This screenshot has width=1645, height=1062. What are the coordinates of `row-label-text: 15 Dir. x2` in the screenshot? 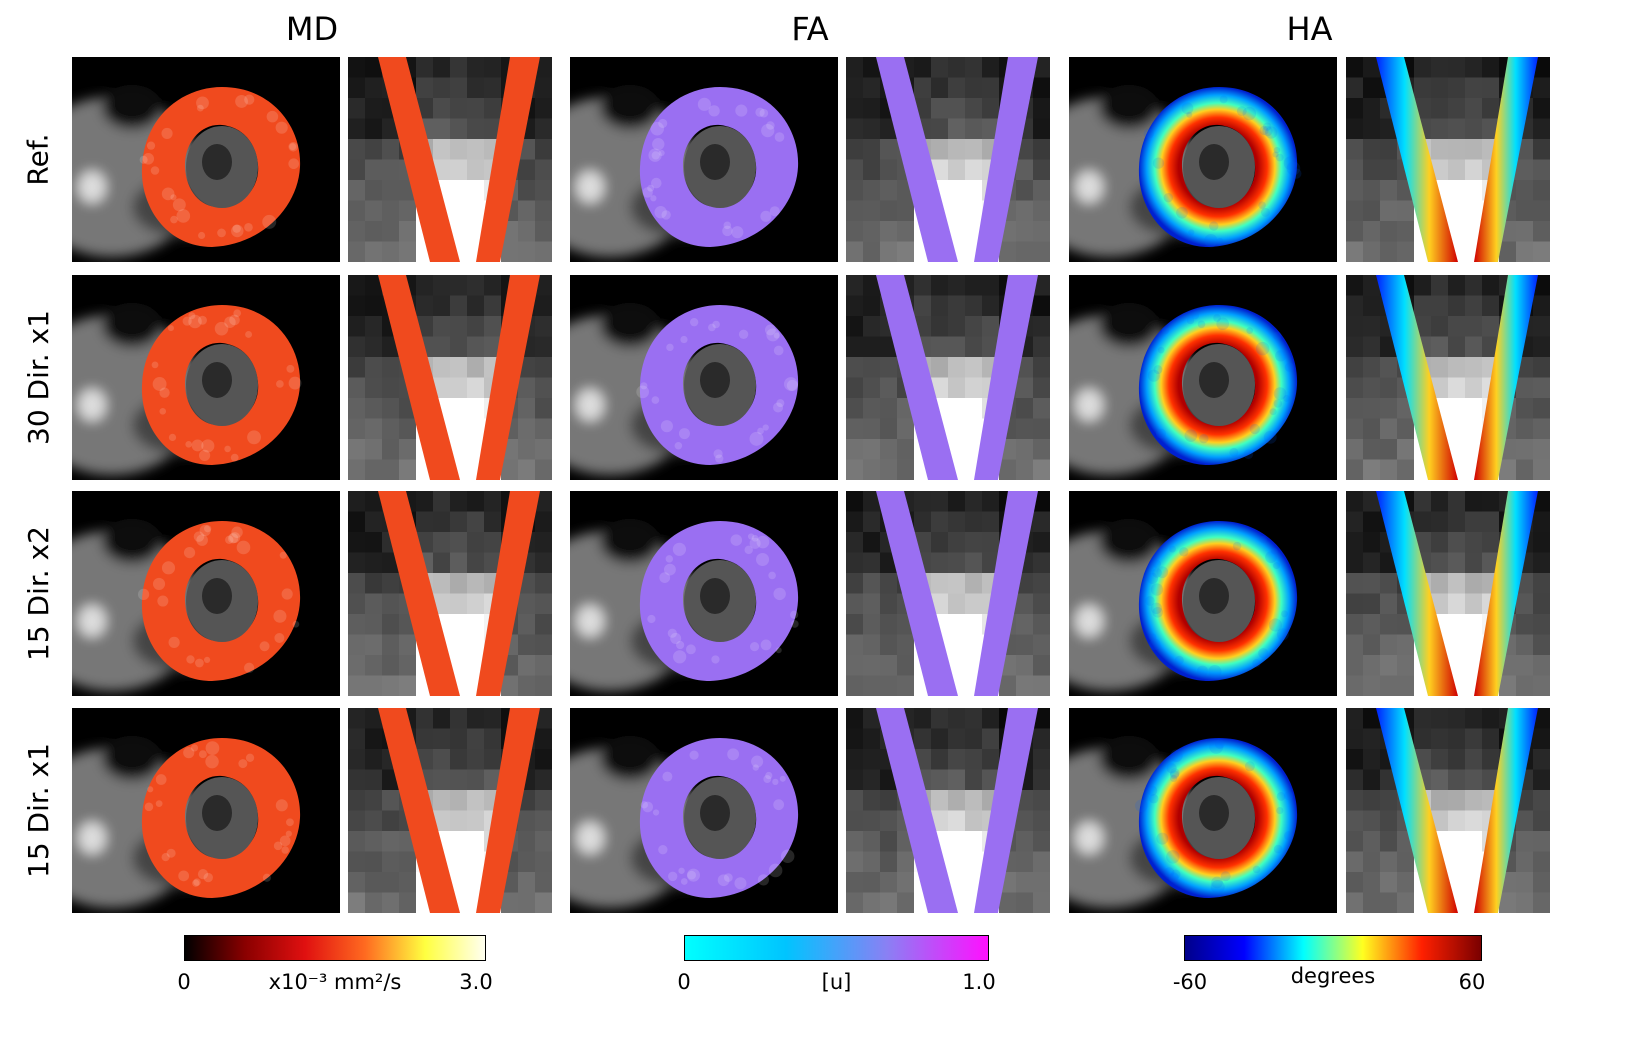 It's located at (38, 593).